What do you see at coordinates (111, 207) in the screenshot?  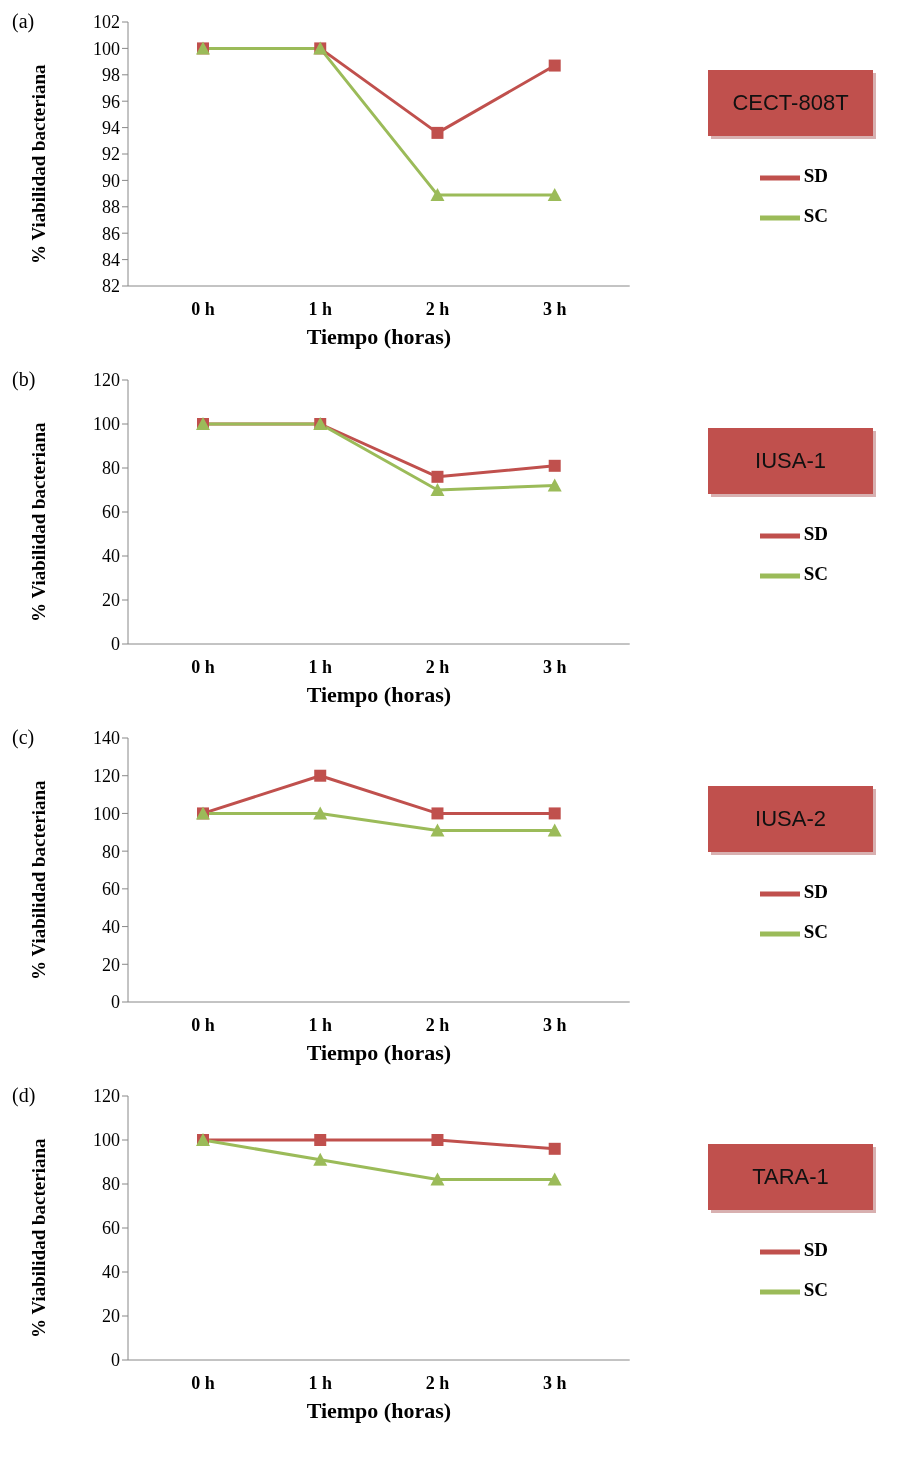 I see `y-tick-label: 88` at bounding box center [111, 207].